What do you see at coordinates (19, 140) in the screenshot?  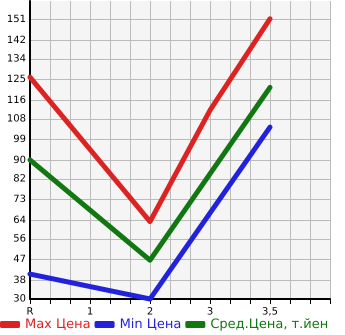 I see `y-tick-label: 99` at bounding box center [19, 140].